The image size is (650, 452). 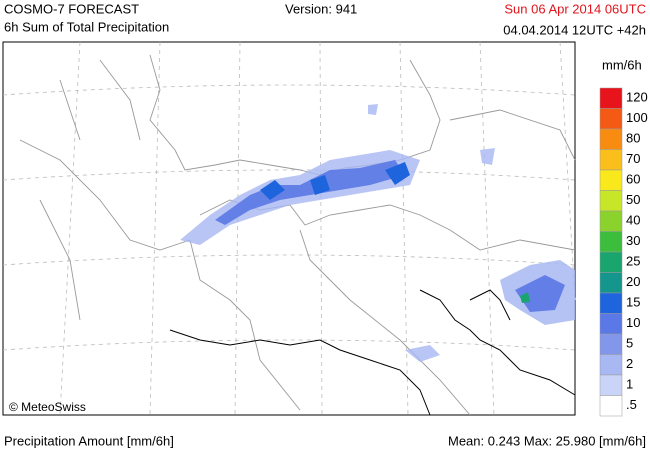 What do you see at coordinates (633, 281) in the screenshot?
I see `legend-label: 20` at bounding box center [633, 281].